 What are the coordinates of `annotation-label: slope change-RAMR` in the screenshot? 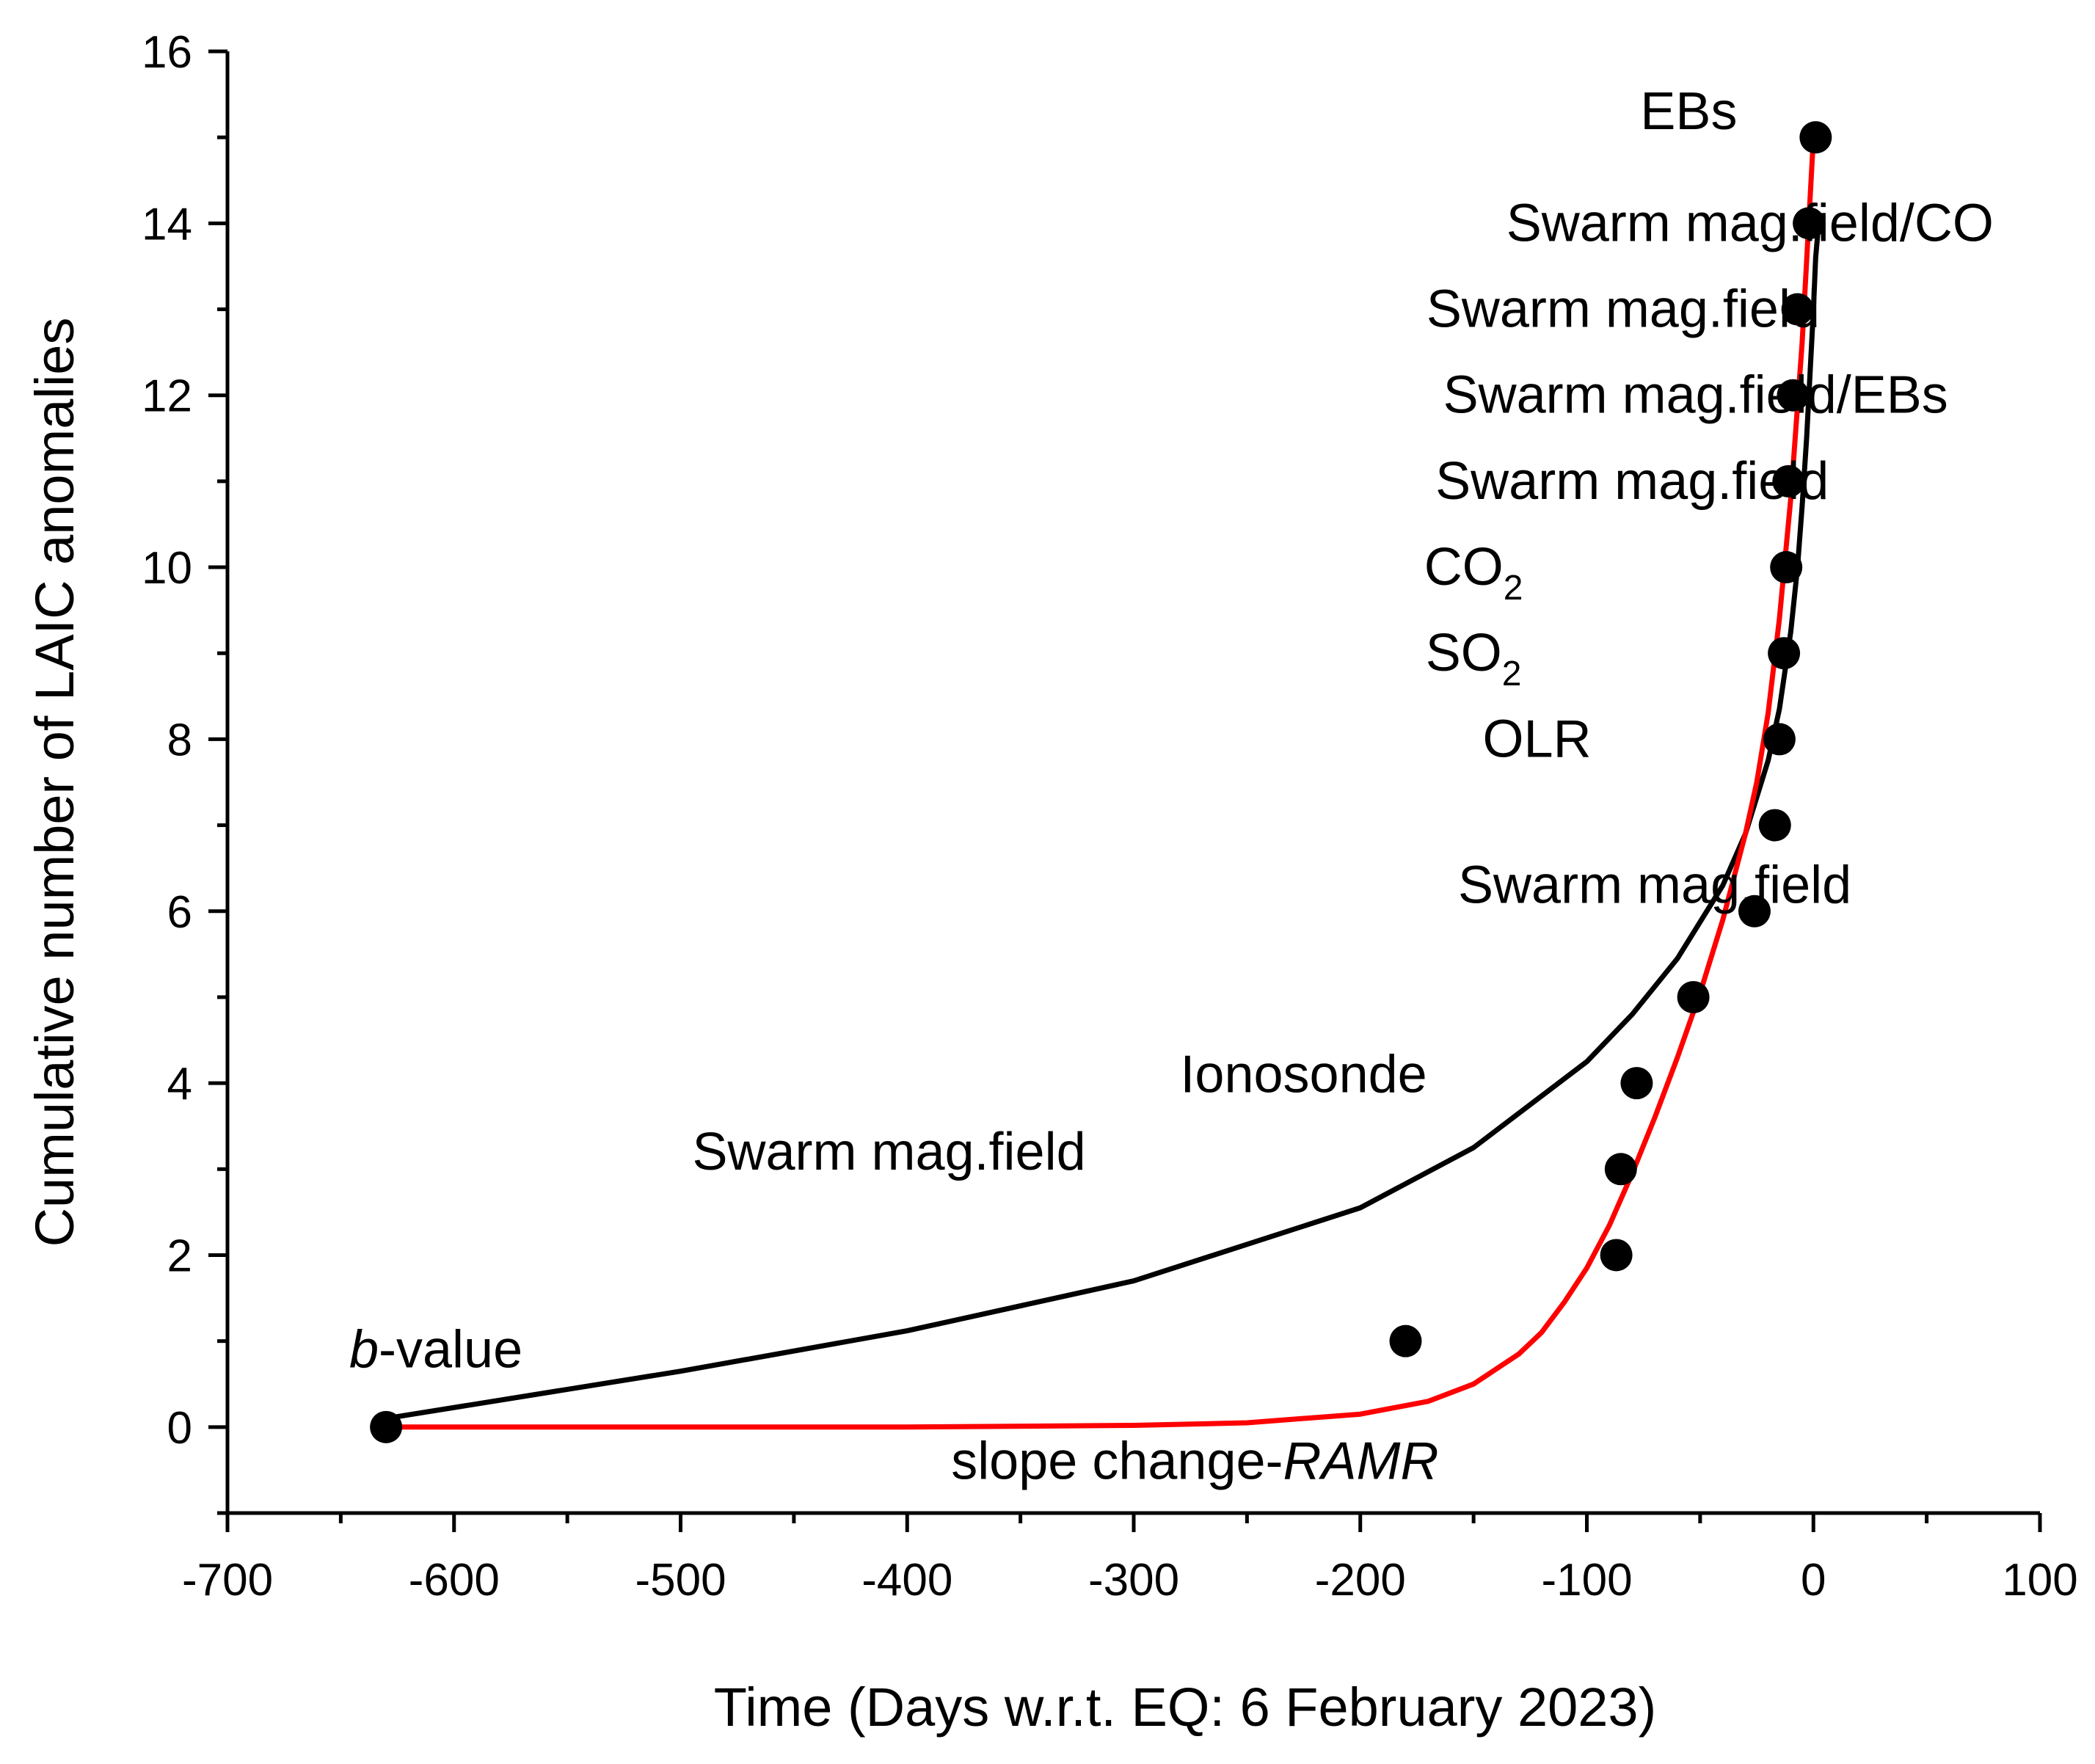 It's located at (1194, 1462).